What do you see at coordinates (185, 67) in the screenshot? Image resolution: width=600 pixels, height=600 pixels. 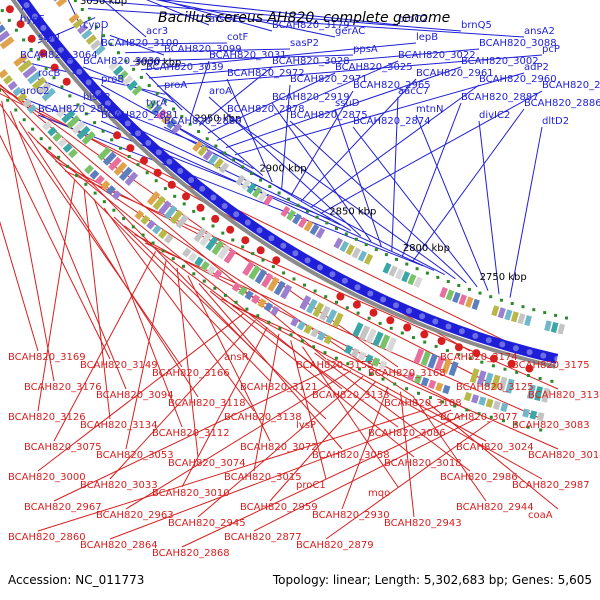 I see `forward-gene-label: BCAH820_3039` at bounding box center [185, 67].